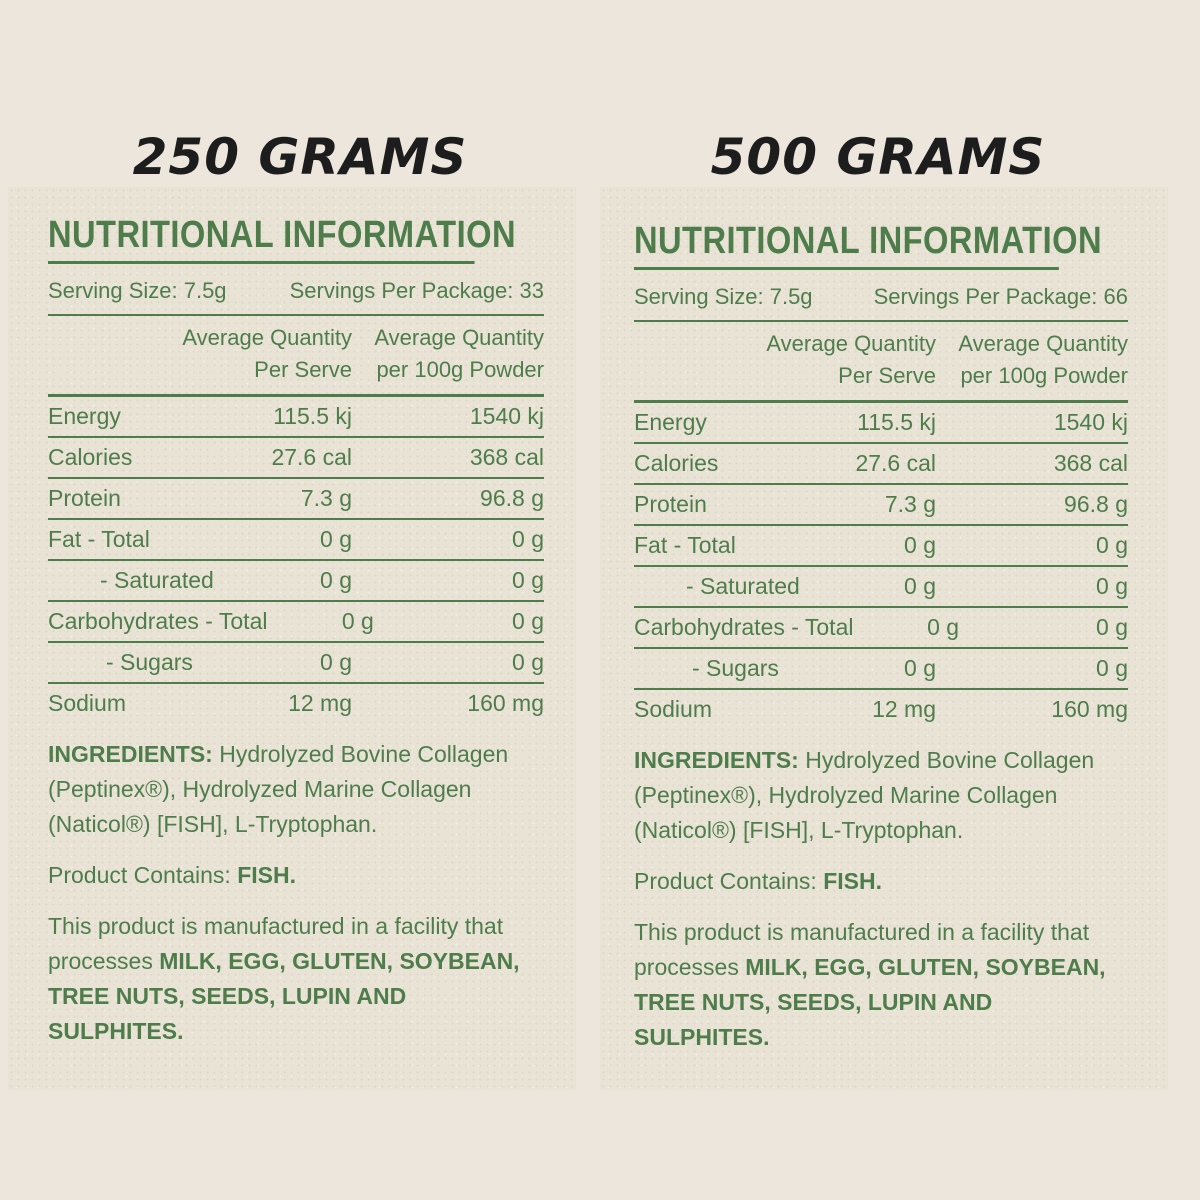  Describe the element at coordinates (723, 296) in the screenshot. I see `serving-size: Serving Size: 7.5g` at that location.